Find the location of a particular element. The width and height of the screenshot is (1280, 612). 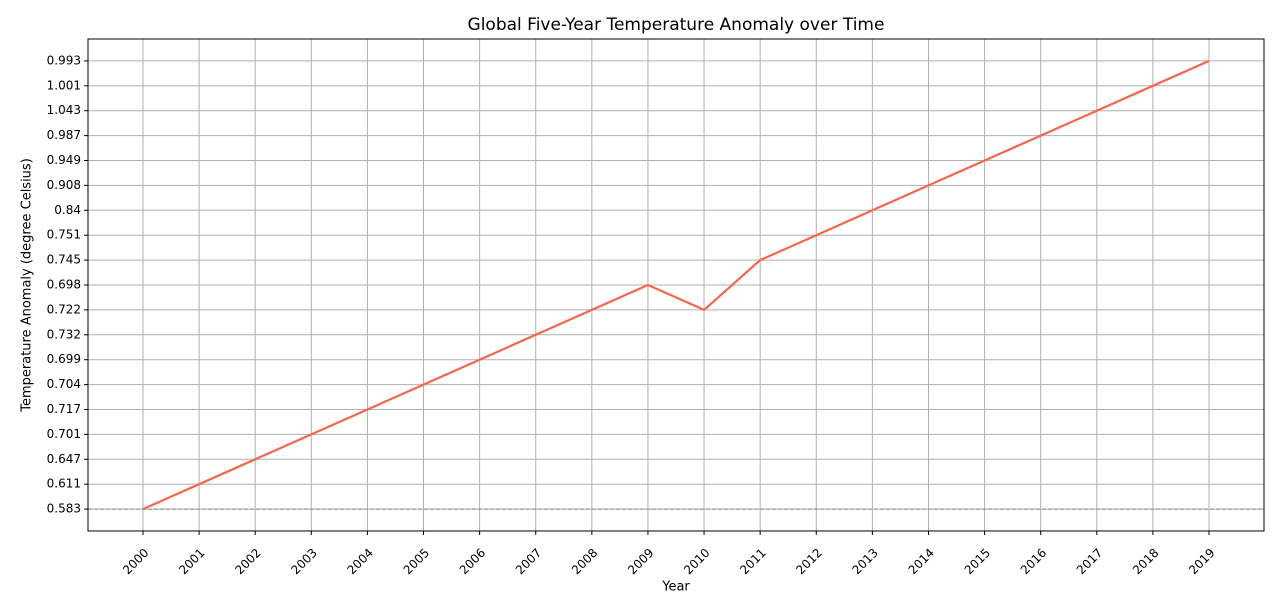

x-tick-label: 2004 is located at coordinates (360, 561).